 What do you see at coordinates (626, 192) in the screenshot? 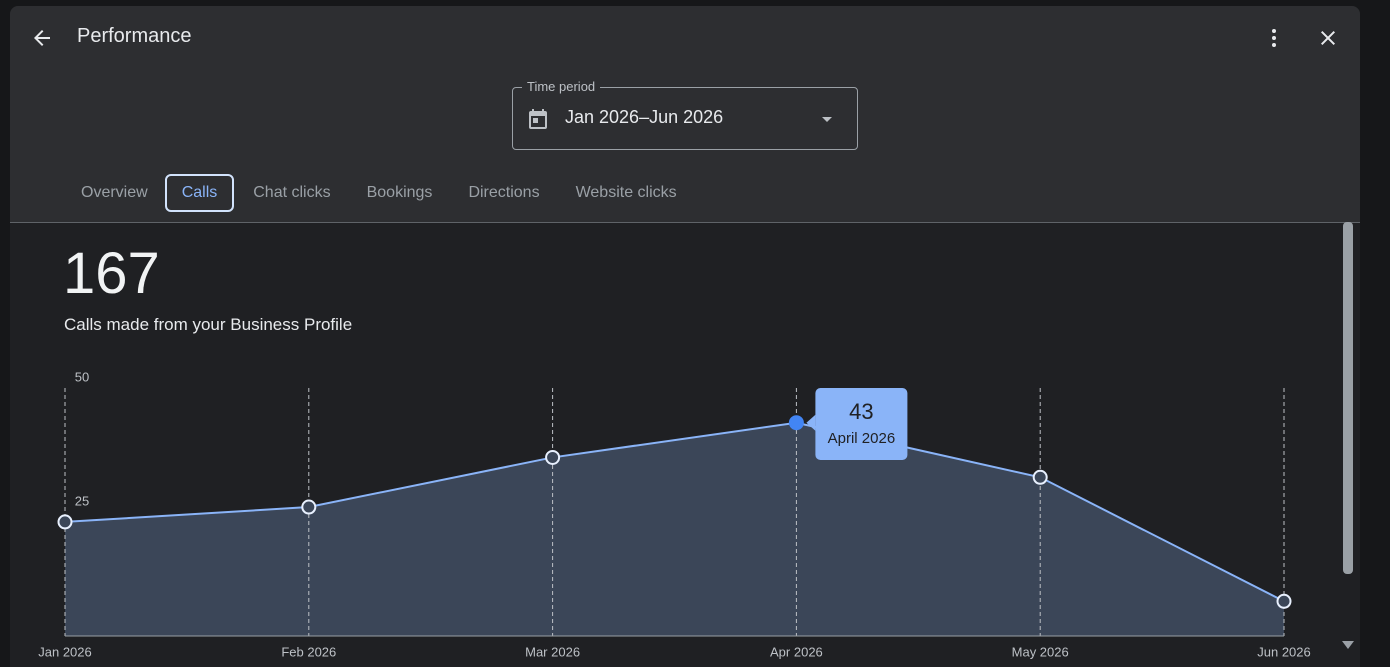
I see `tab: Website clicks` at bounding box center [626, 192].